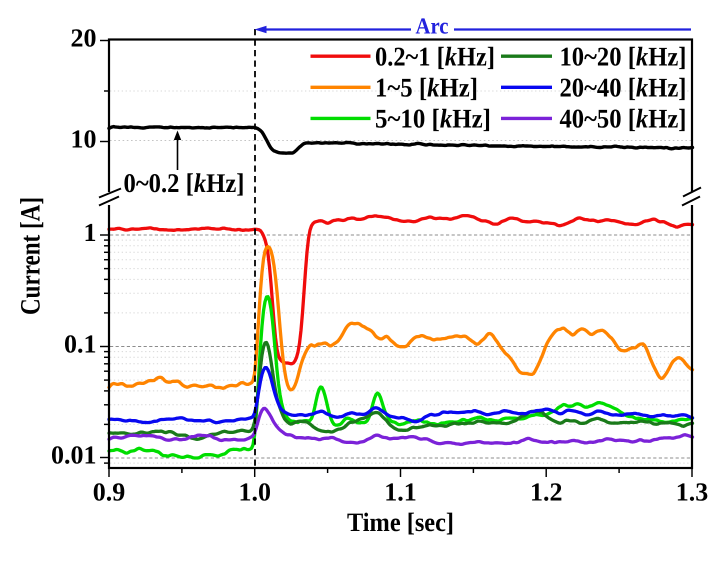 The image size is (727, 561). Describe the element at coordinates (254, 492) in the screenshot. I see `svg-text: 1.0` at that location.